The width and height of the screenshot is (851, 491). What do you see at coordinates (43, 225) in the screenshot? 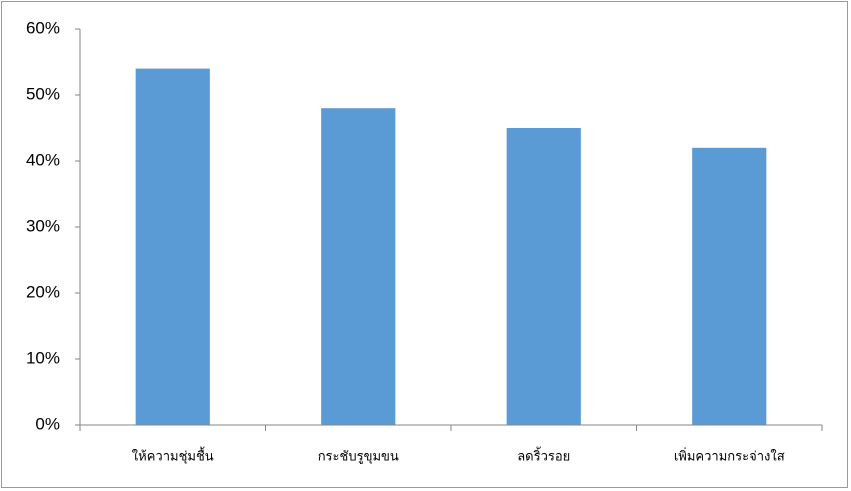
I see `y-tick-label: 30%` at bounding box center [43, 225].